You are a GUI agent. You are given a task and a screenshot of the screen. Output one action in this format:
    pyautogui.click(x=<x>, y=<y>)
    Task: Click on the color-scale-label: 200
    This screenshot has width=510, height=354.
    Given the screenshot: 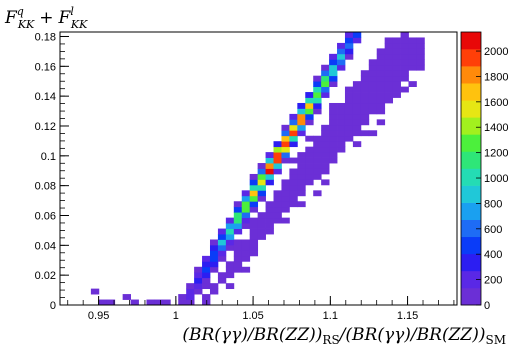 What is the action you would take?
    pyautogui.click(x=493, y=281)
    